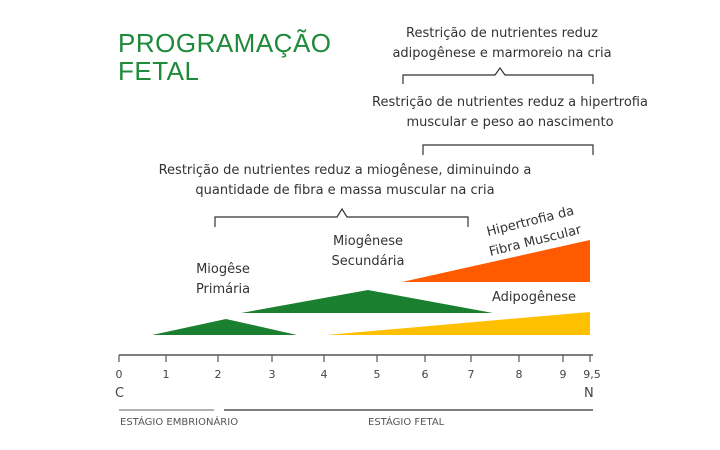  I want to click on tick-label-2: 2, so click(218, 374).